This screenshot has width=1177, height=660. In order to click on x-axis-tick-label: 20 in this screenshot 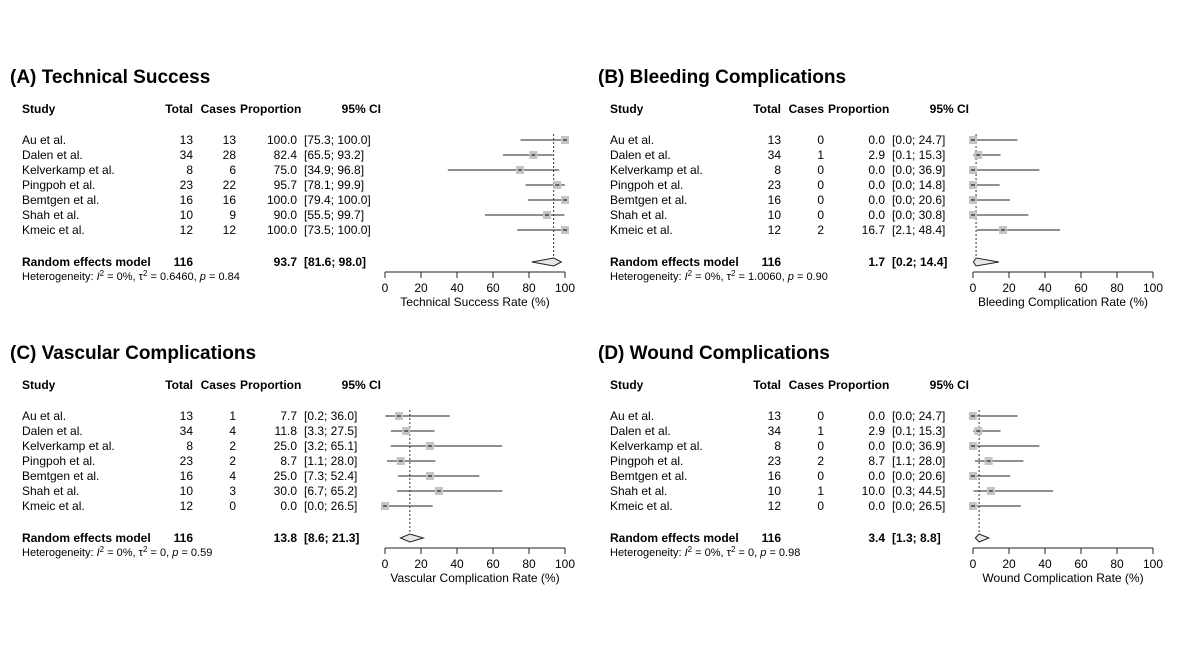, I will do `click(421, 288)`.